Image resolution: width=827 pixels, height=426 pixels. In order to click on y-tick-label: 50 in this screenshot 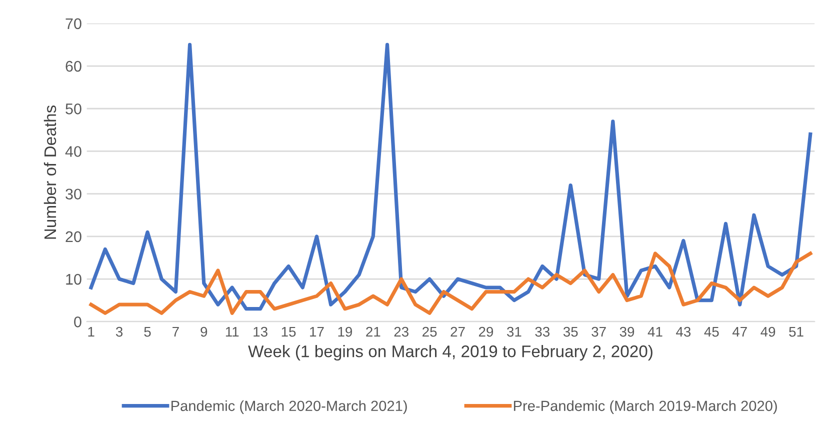, I will do `click(74, 109)`.